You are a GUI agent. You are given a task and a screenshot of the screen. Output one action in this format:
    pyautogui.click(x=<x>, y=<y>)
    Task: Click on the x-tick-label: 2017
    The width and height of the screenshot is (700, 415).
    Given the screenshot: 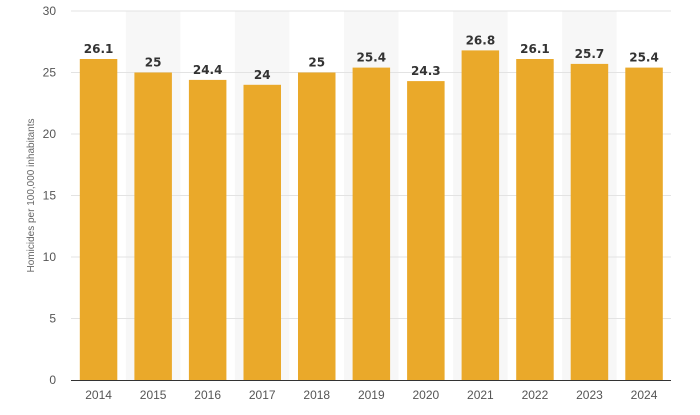 What is the action you would take?
    pyautogui.click(x=262, y=395)
    